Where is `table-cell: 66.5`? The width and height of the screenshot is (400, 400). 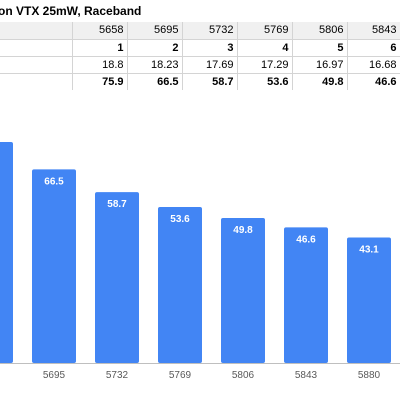 table-cell: 66.5 is located at coordinates (155, 82).